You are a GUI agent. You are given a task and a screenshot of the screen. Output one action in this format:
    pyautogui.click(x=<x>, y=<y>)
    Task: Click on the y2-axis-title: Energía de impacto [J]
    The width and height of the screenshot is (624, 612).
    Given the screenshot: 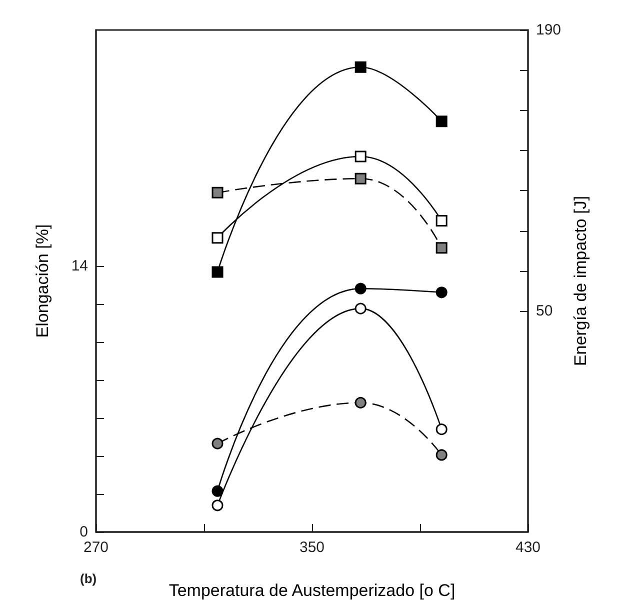 What is the action you would take?
    pyautogui.click(x=580, y=281)
    